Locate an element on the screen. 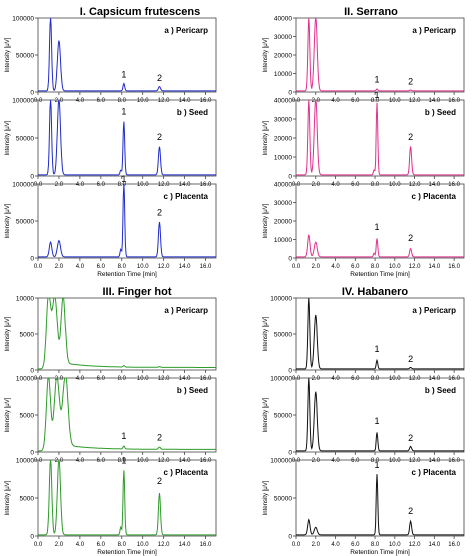  panel-banner-IV: IV. Habanero is located at coordinates (375, 292).